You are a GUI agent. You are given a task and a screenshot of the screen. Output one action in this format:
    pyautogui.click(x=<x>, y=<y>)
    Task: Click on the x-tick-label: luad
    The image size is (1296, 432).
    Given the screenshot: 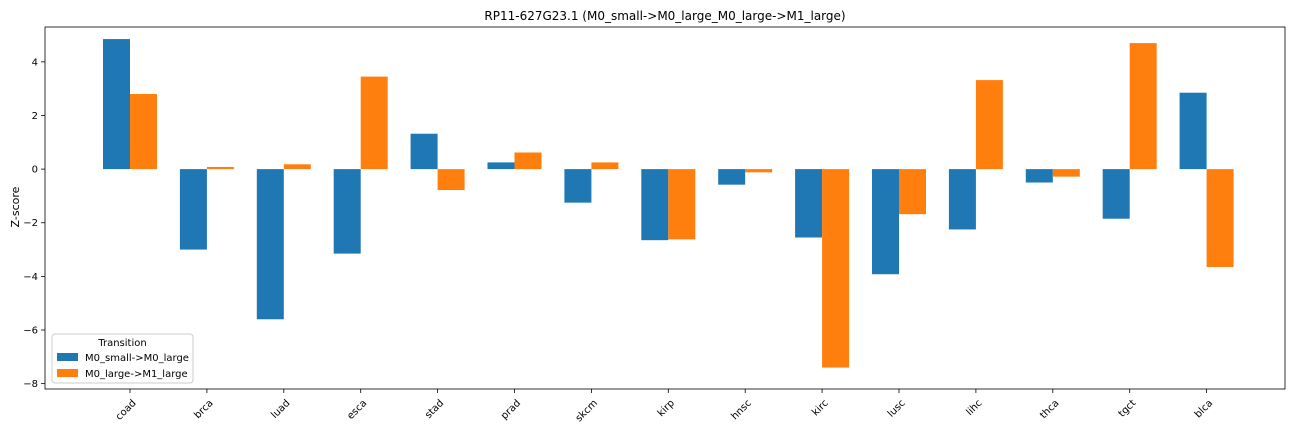 What is the action you would take?
    pyautogui.click(x=280, y=409)
    